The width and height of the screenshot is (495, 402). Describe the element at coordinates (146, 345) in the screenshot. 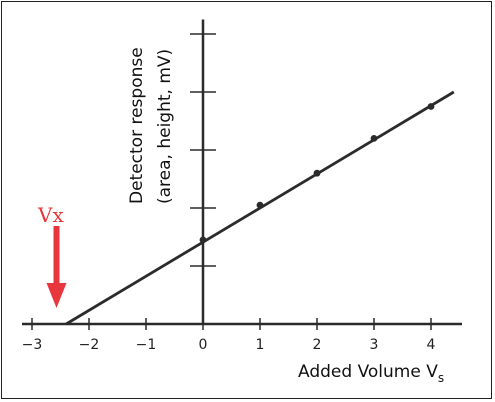

I see `x-tick-label: −1` at that location.